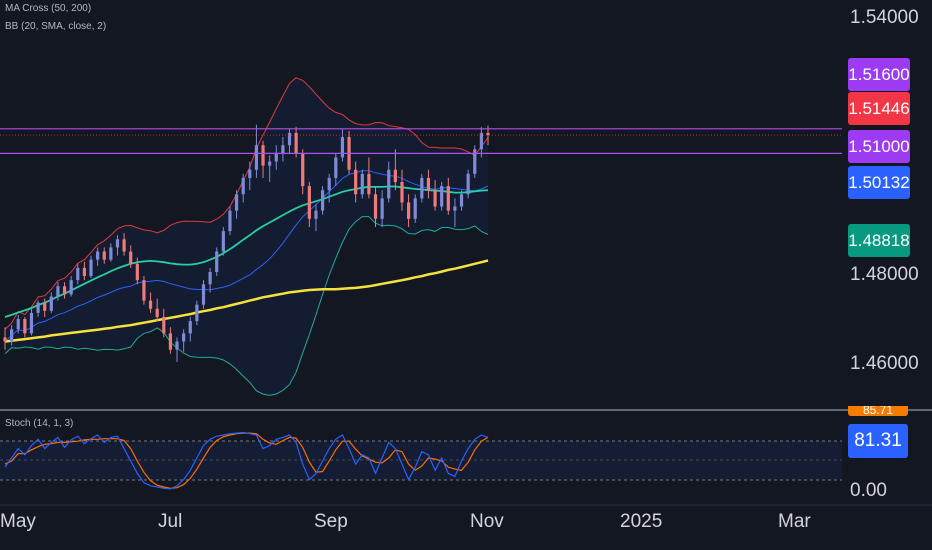 The width and height of the screenshot is (932, 550). I want to click on time-tick-may: May, so click(18, 521).